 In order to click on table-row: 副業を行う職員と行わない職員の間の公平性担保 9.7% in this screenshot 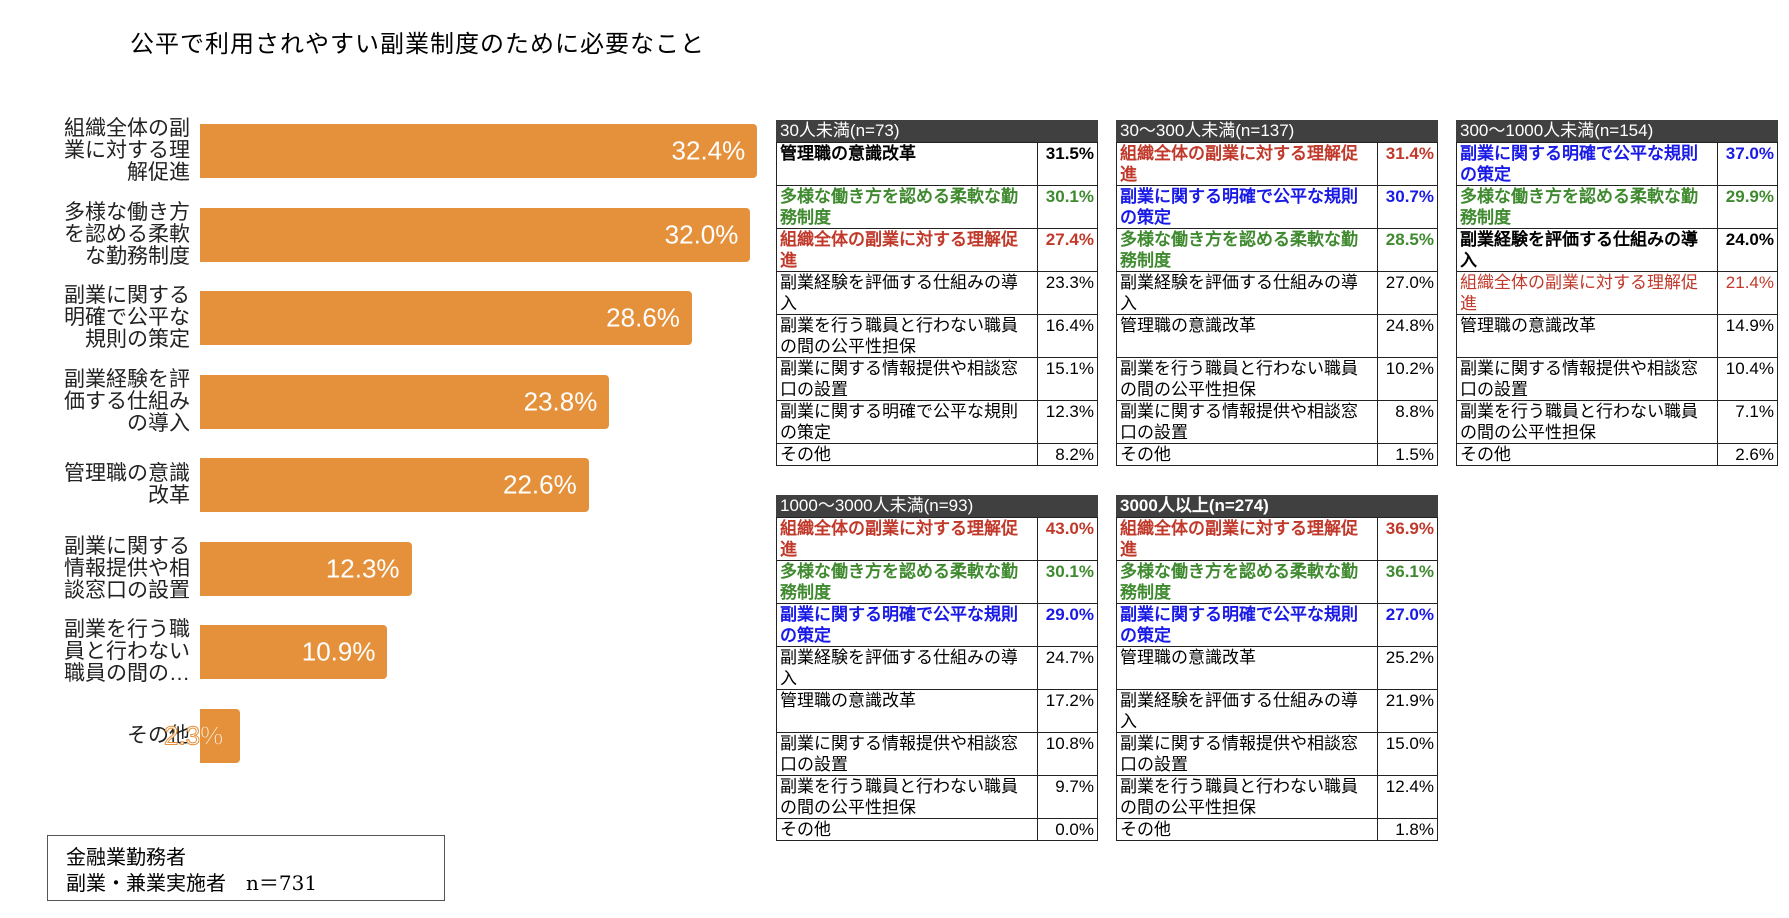, I will do `click(937, 797)`.